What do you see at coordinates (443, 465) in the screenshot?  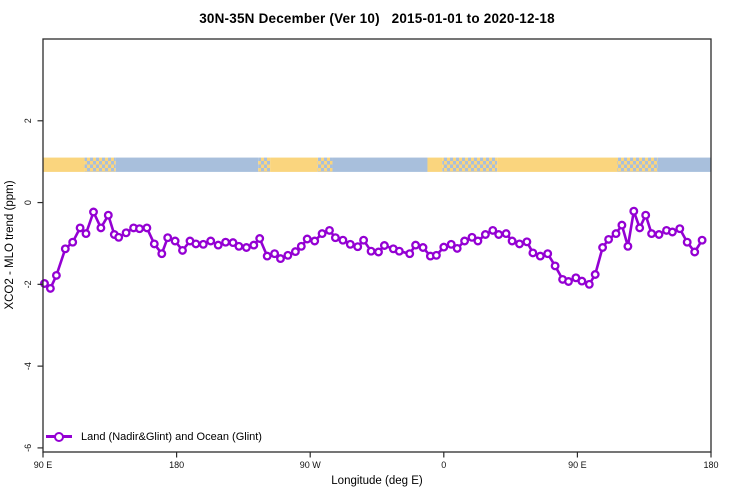 I see `x-tick-label: 0` at bounding box center [443, 465].